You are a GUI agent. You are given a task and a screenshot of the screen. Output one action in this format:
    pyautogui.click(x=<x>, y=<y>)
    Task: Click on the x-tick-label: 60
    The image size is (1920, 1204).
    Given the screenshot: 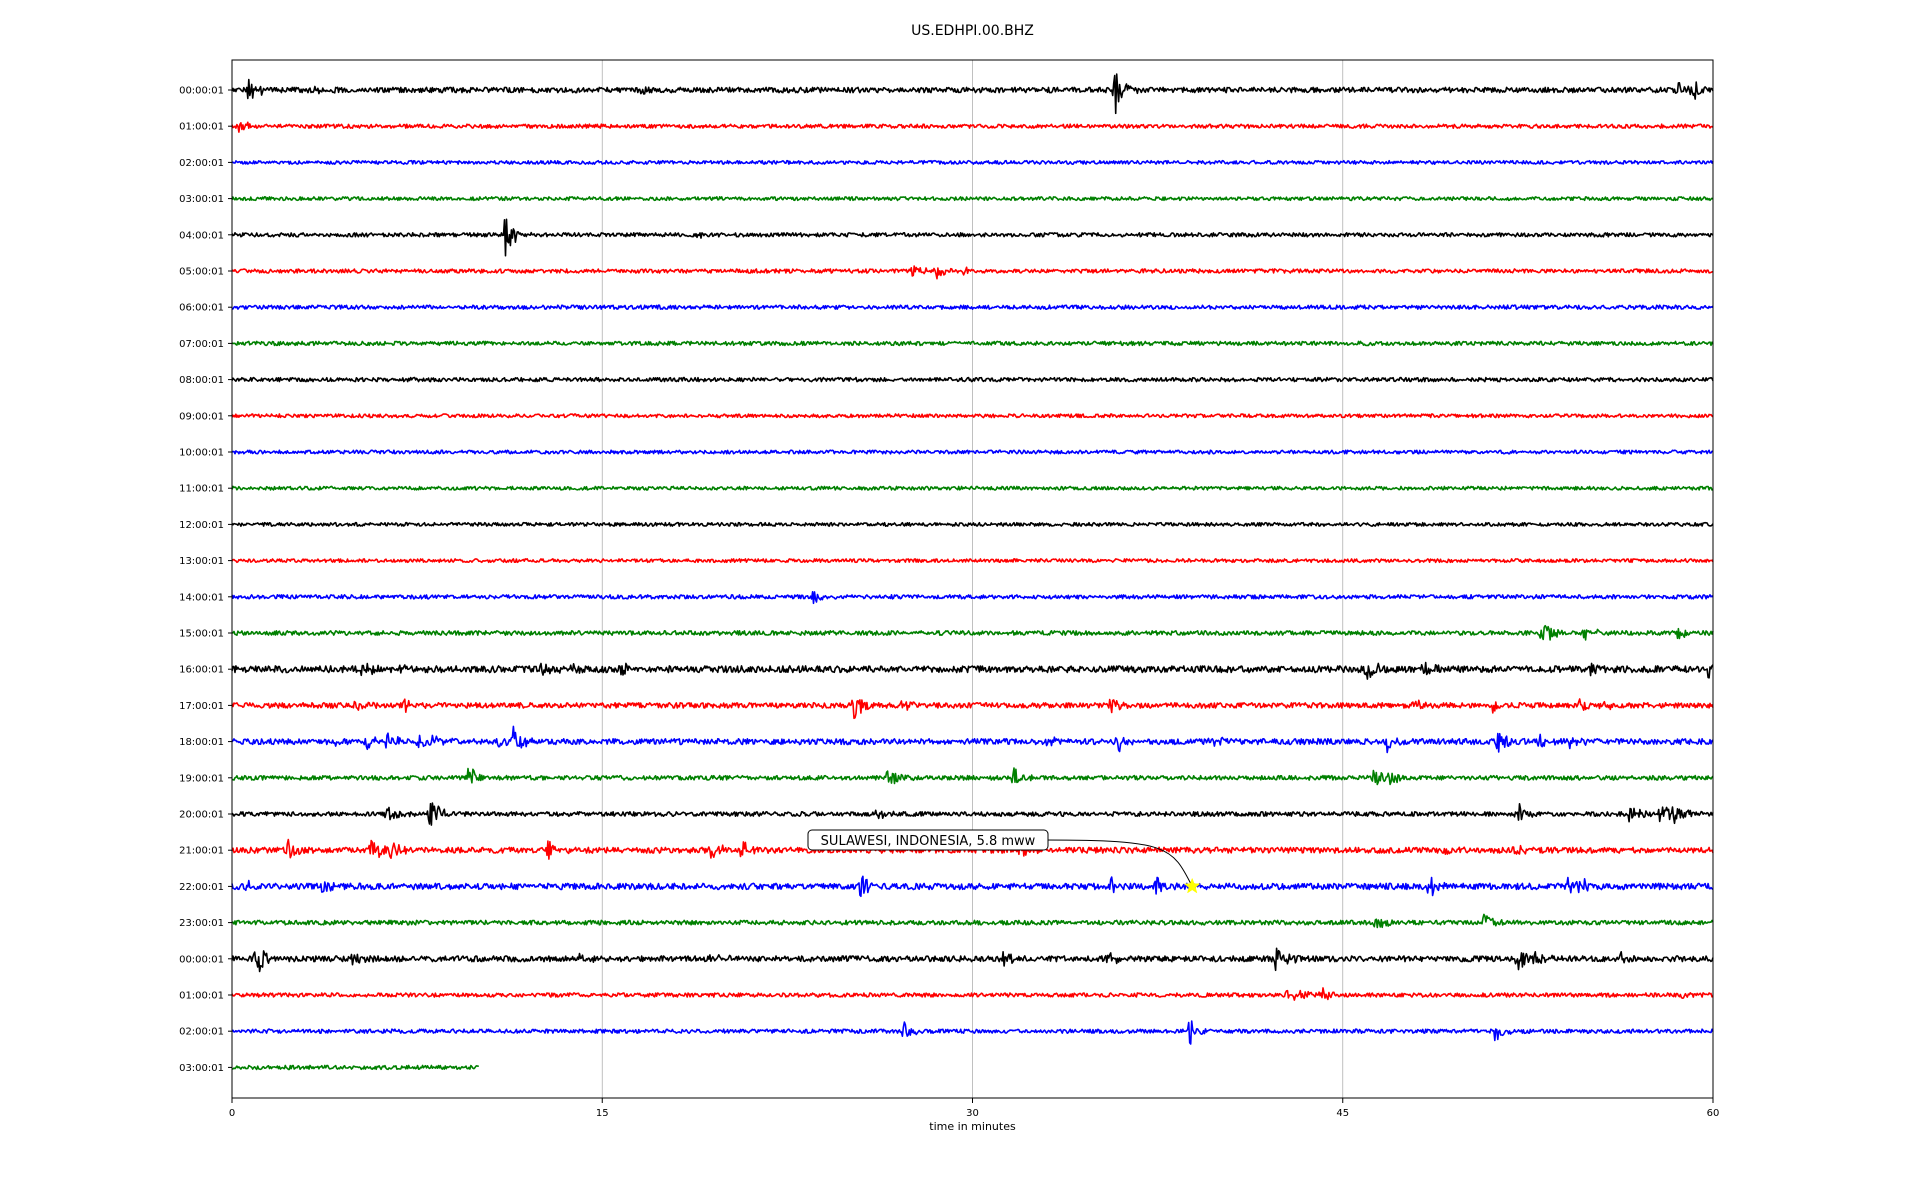 What is the action you would take?
    pyautogui.click(x=1713, y=1113)
    